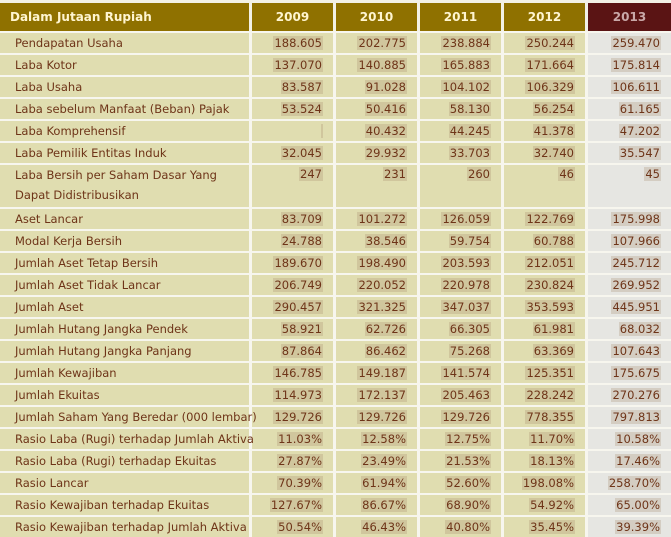 The width and height of the screenshot is (671, 537). What do you see at coordinates (298, 43) in the screenshot?
I see `value-text: 188.605` at bounding box center [298, 43].